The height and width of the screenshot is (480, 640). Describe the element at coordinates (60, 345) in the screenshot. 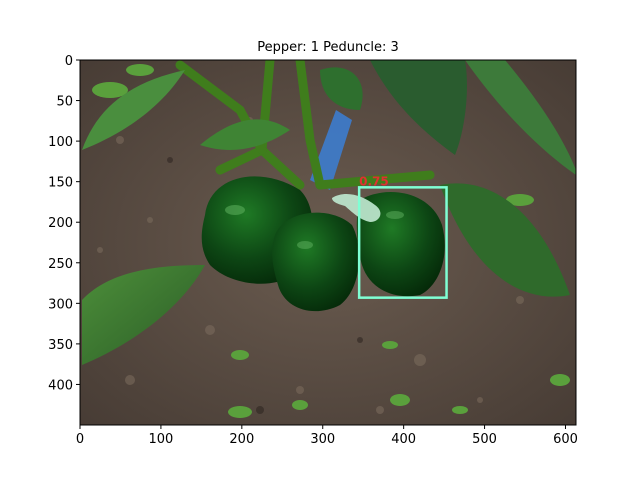

I see `y-tick-label: 350` at that location.